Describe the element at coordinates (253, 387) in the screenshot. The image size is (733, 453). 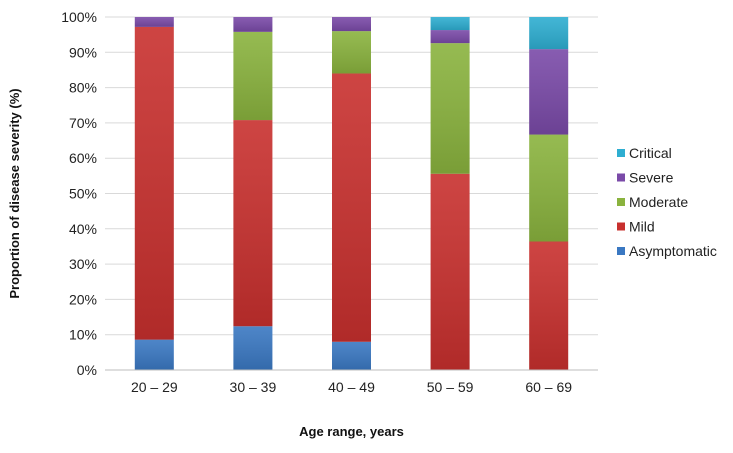
I see `x-tick-label: 30 – 39` at that location.